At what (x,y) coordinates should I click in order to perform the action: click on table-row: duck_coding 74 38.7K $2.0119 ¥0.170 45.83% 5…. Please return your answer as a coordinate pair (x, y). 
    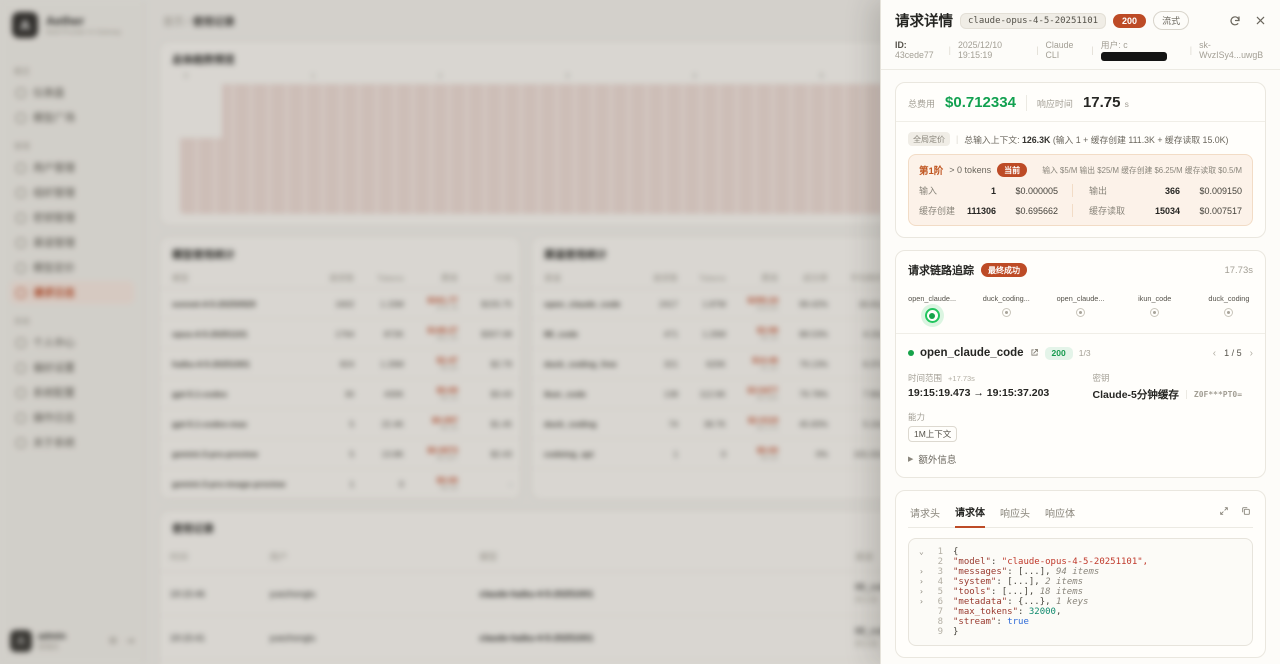
    Looking at the image, I should click on (712, 423).